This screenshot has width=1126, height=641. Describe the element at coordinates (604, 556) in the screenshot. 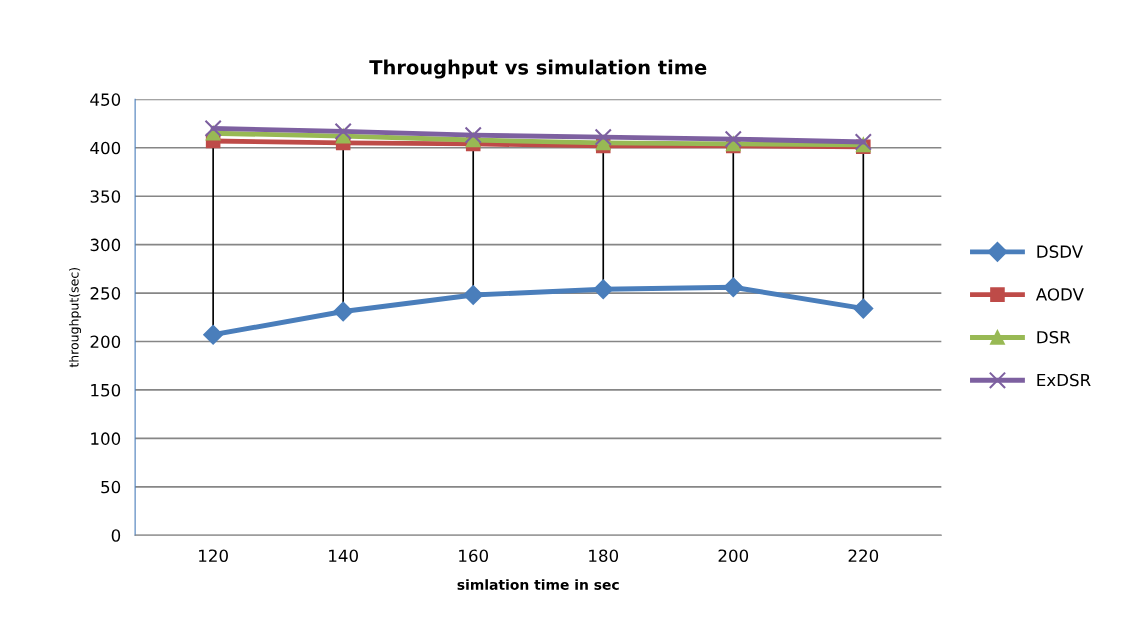

I see `x-tick-label: 180` at that location.